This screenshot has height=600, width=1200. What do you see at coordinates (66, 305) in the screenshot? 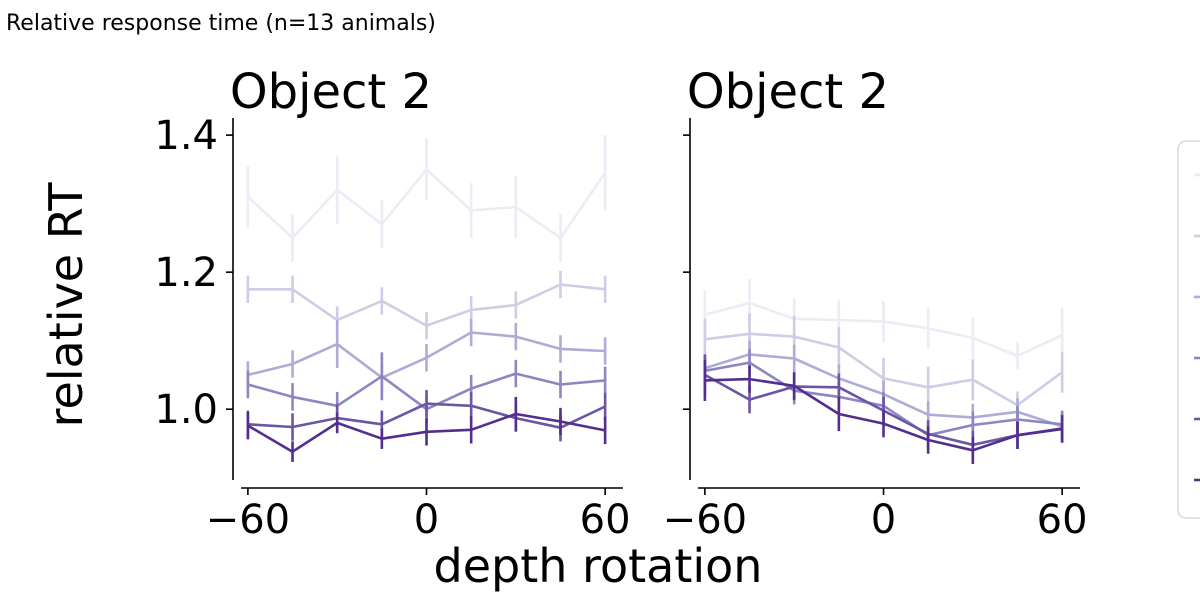
I see `y-axis-label: relative RT` at bounding box center [66, 305].